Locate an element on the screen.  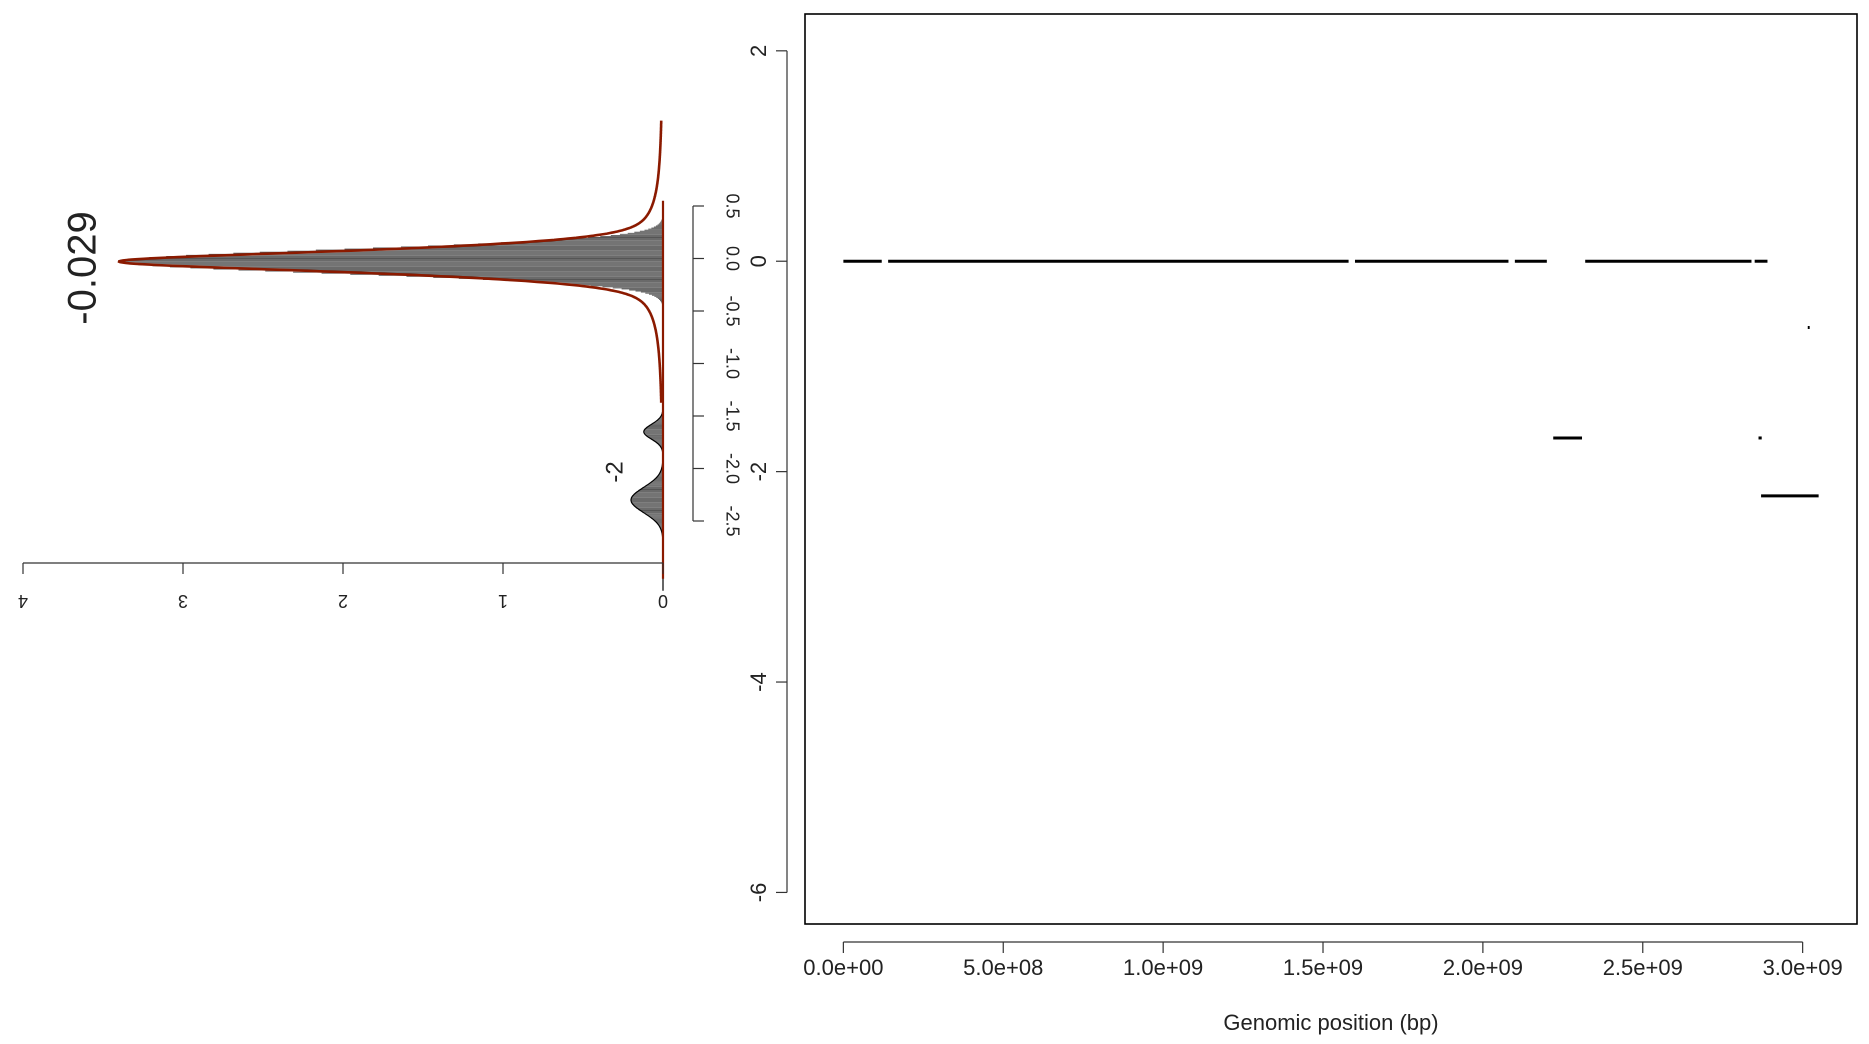
density-tick-label: 1 is located at coordinates (503, 601).